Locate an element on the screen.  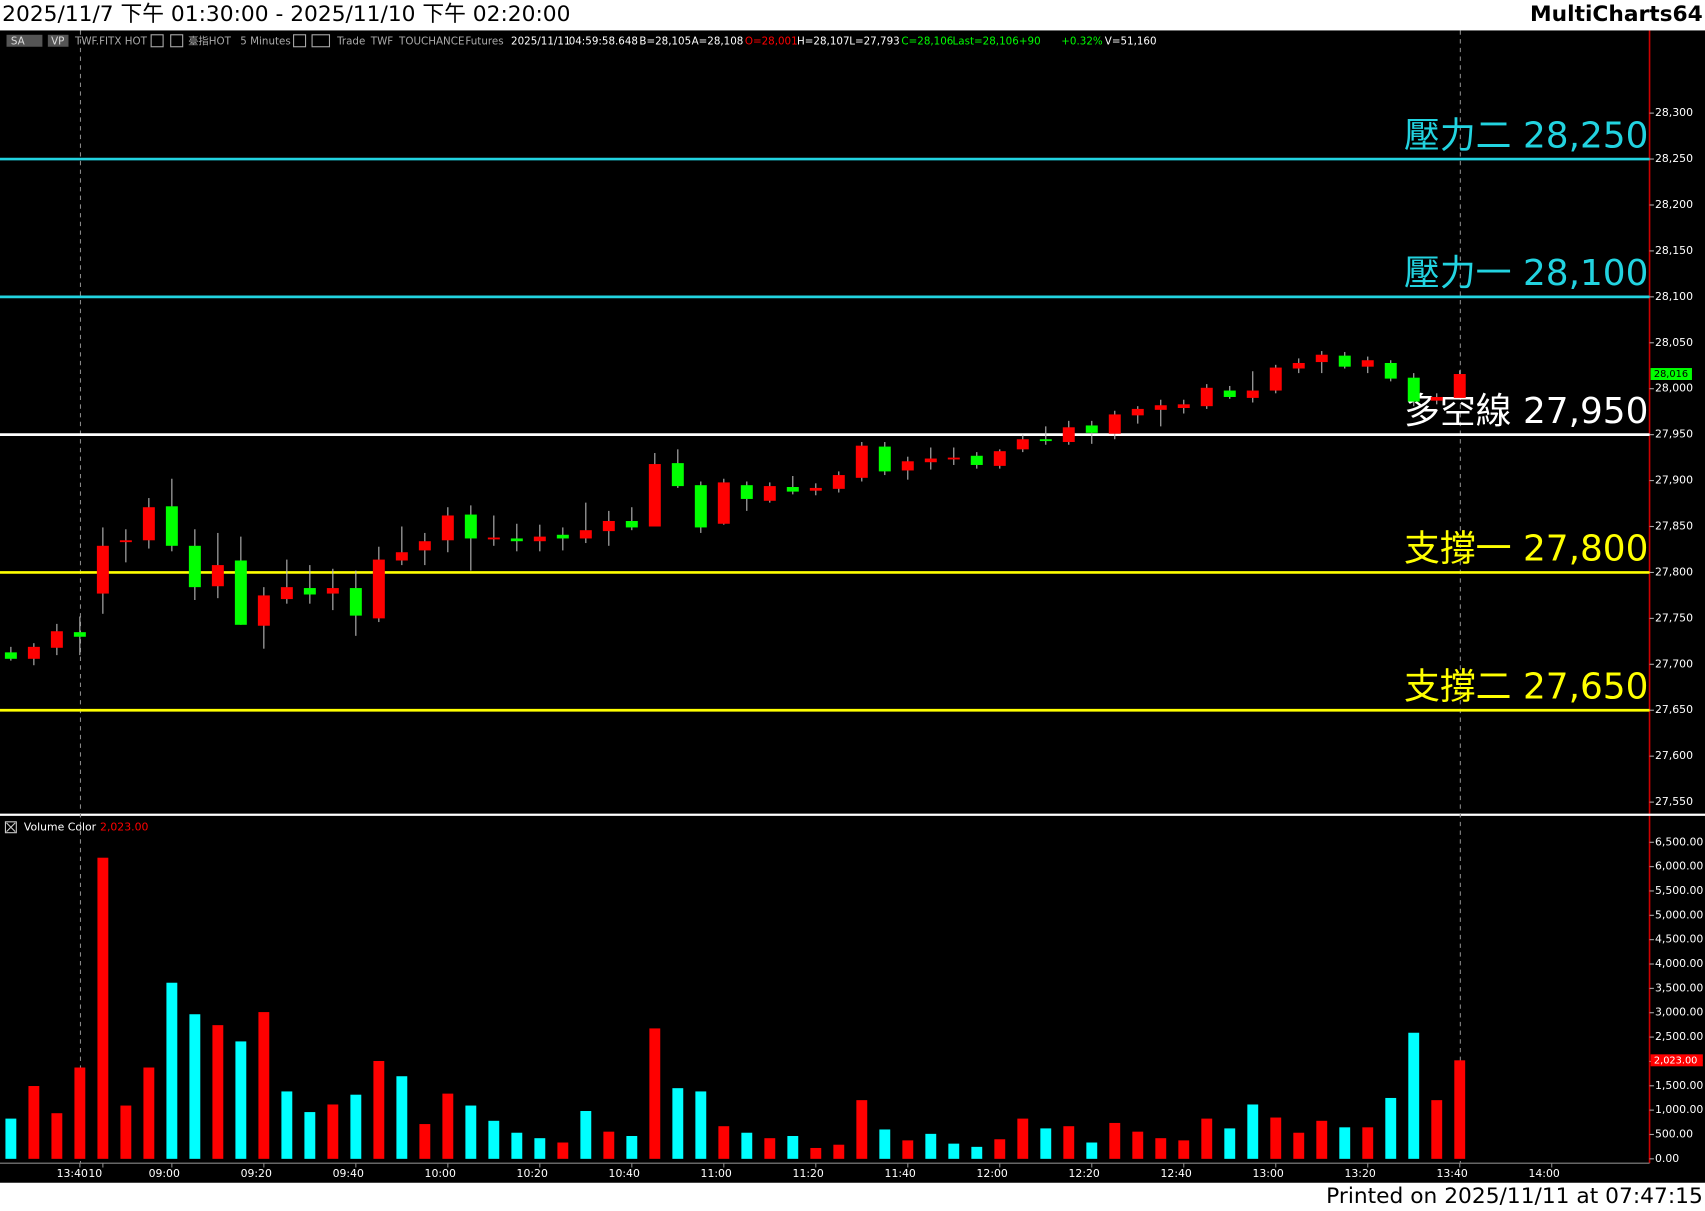
y-tick-label: 28,250 is located at coordinates (1674, 158).